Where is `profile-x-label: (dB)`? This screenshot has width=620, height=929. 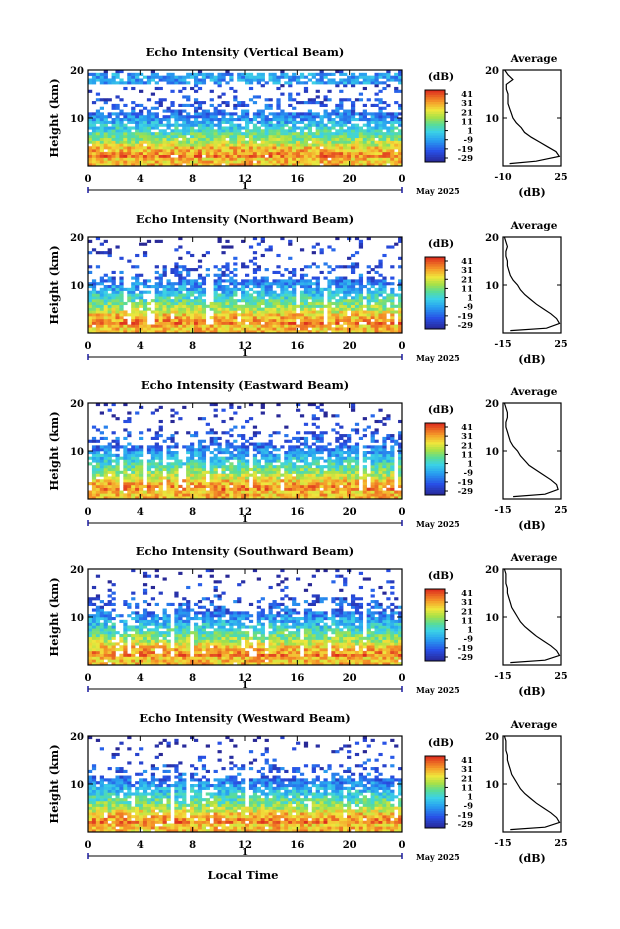
profile-x-label: (dB) is located at coordinates (531, 192).